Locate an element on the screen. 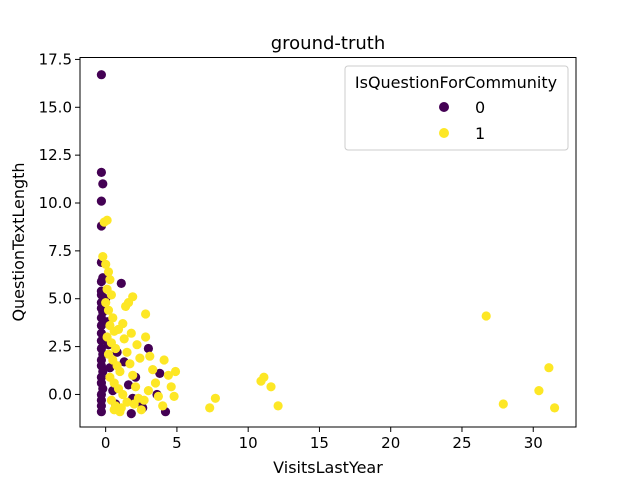 The width and height of the screenshot is (640, 480). x-tick-label: 20 is located at coordinates (390, 443).